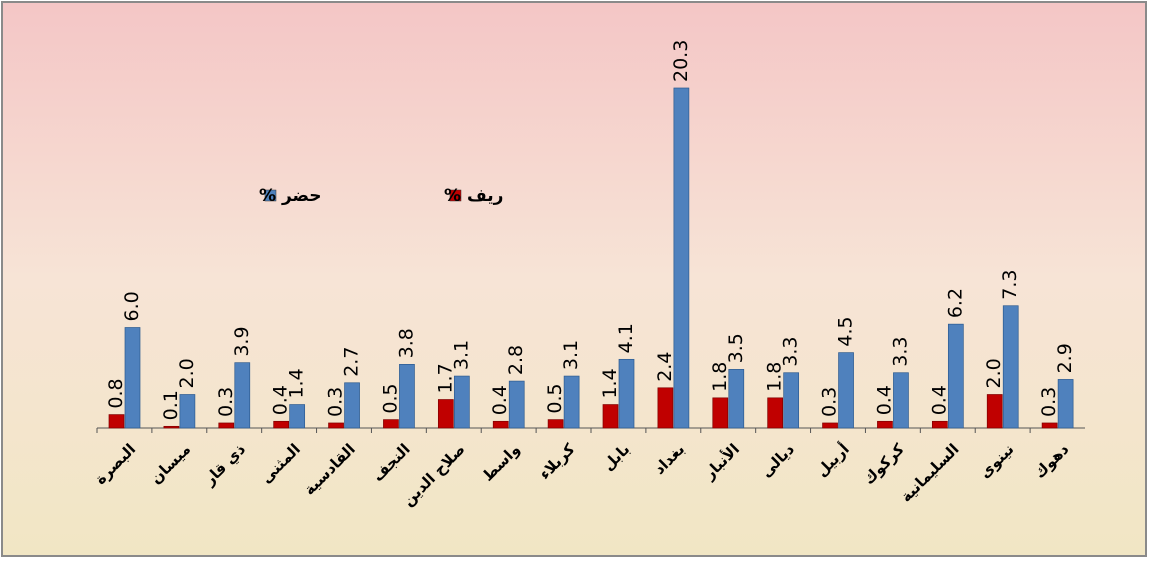 This screenshot has height=563, width=1149. I want to click on value-label: 7.3, so click(1010, 285).